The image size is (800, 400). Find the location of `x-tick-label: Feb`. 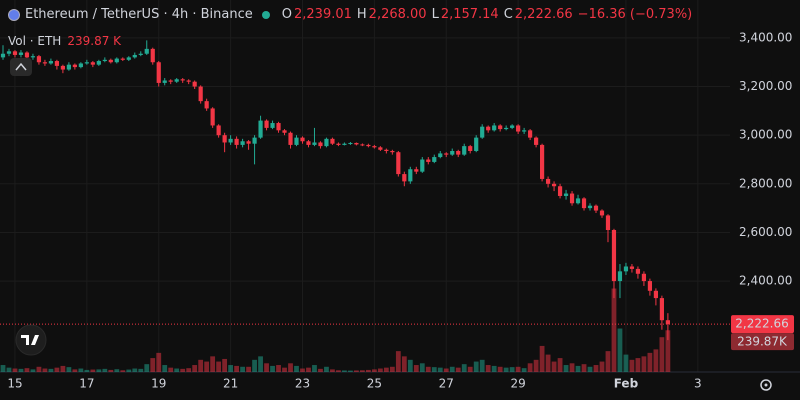

x-tick-label: Feb is located at coordinates (626, 384).